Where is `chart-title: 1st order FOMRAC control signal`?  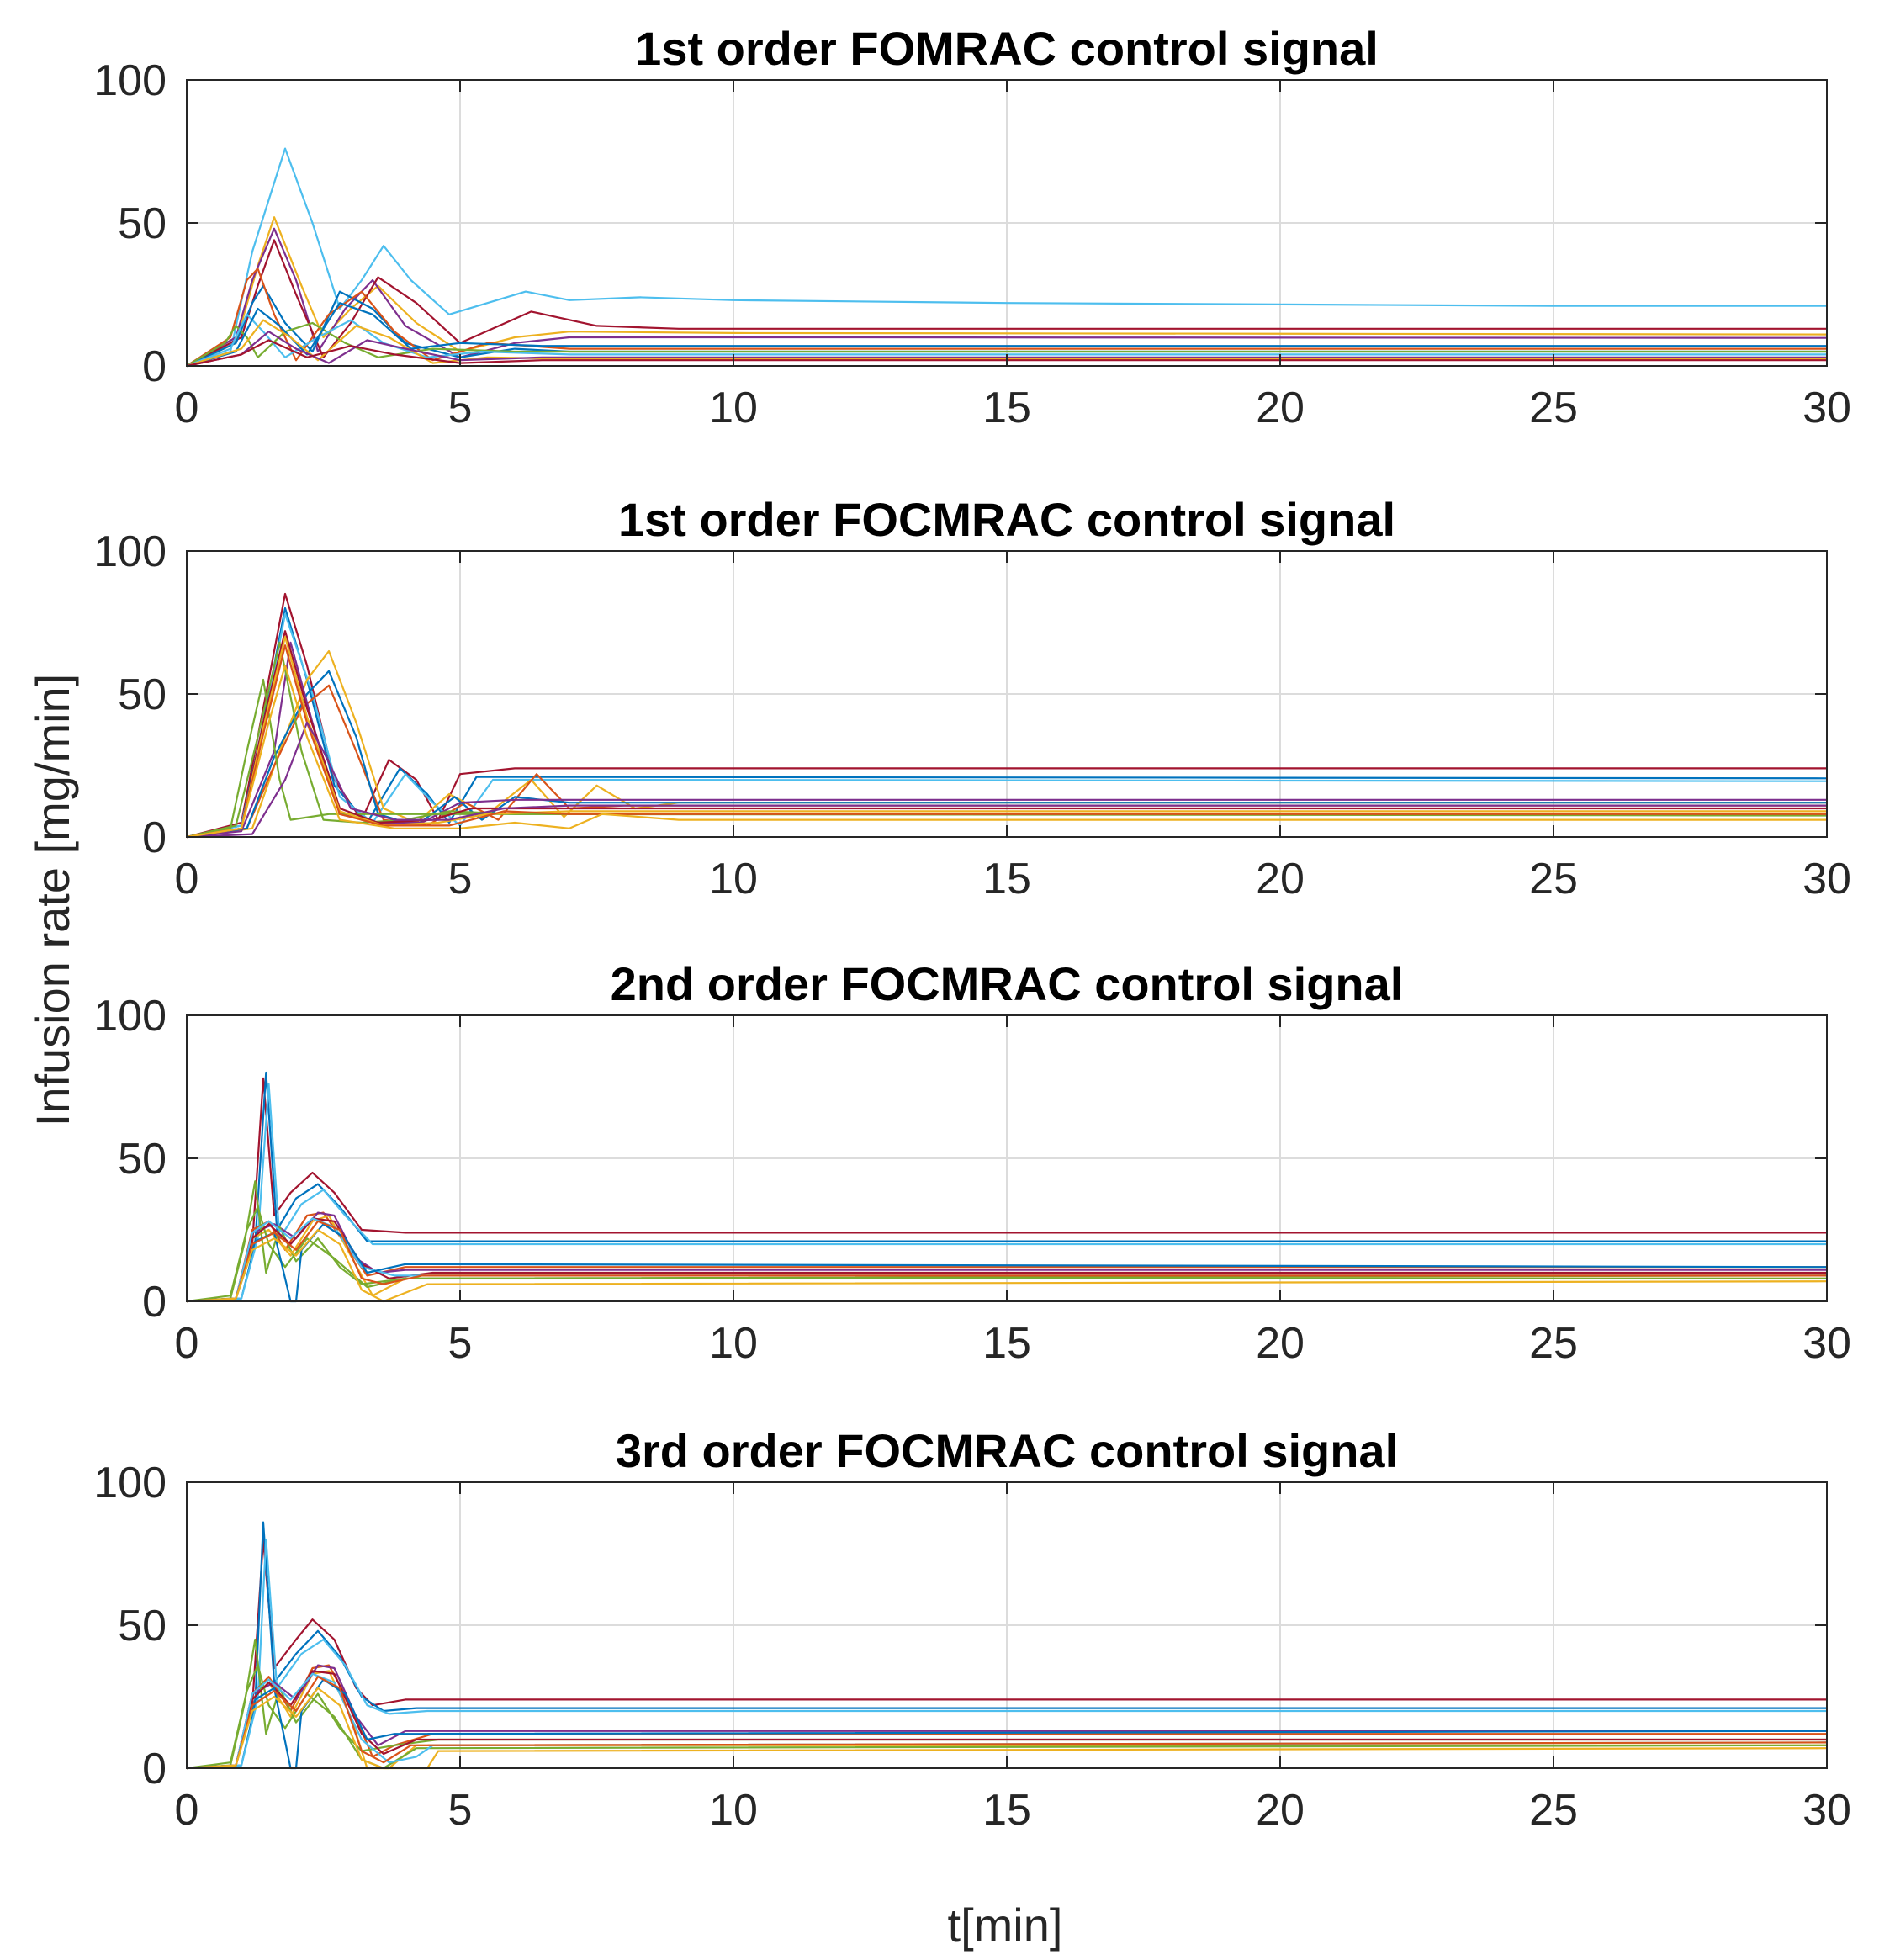 chart-title: 1st order FOMRAC control signal is located at coordinates (1007, 48).